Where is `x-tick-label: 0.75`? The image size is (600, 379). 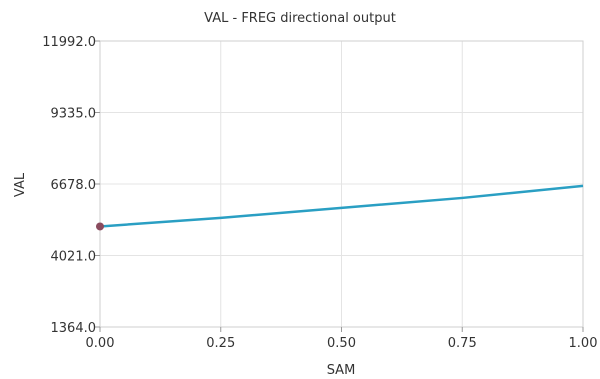 x-tick-label: 0.75 is located at coordinates (462, 343).